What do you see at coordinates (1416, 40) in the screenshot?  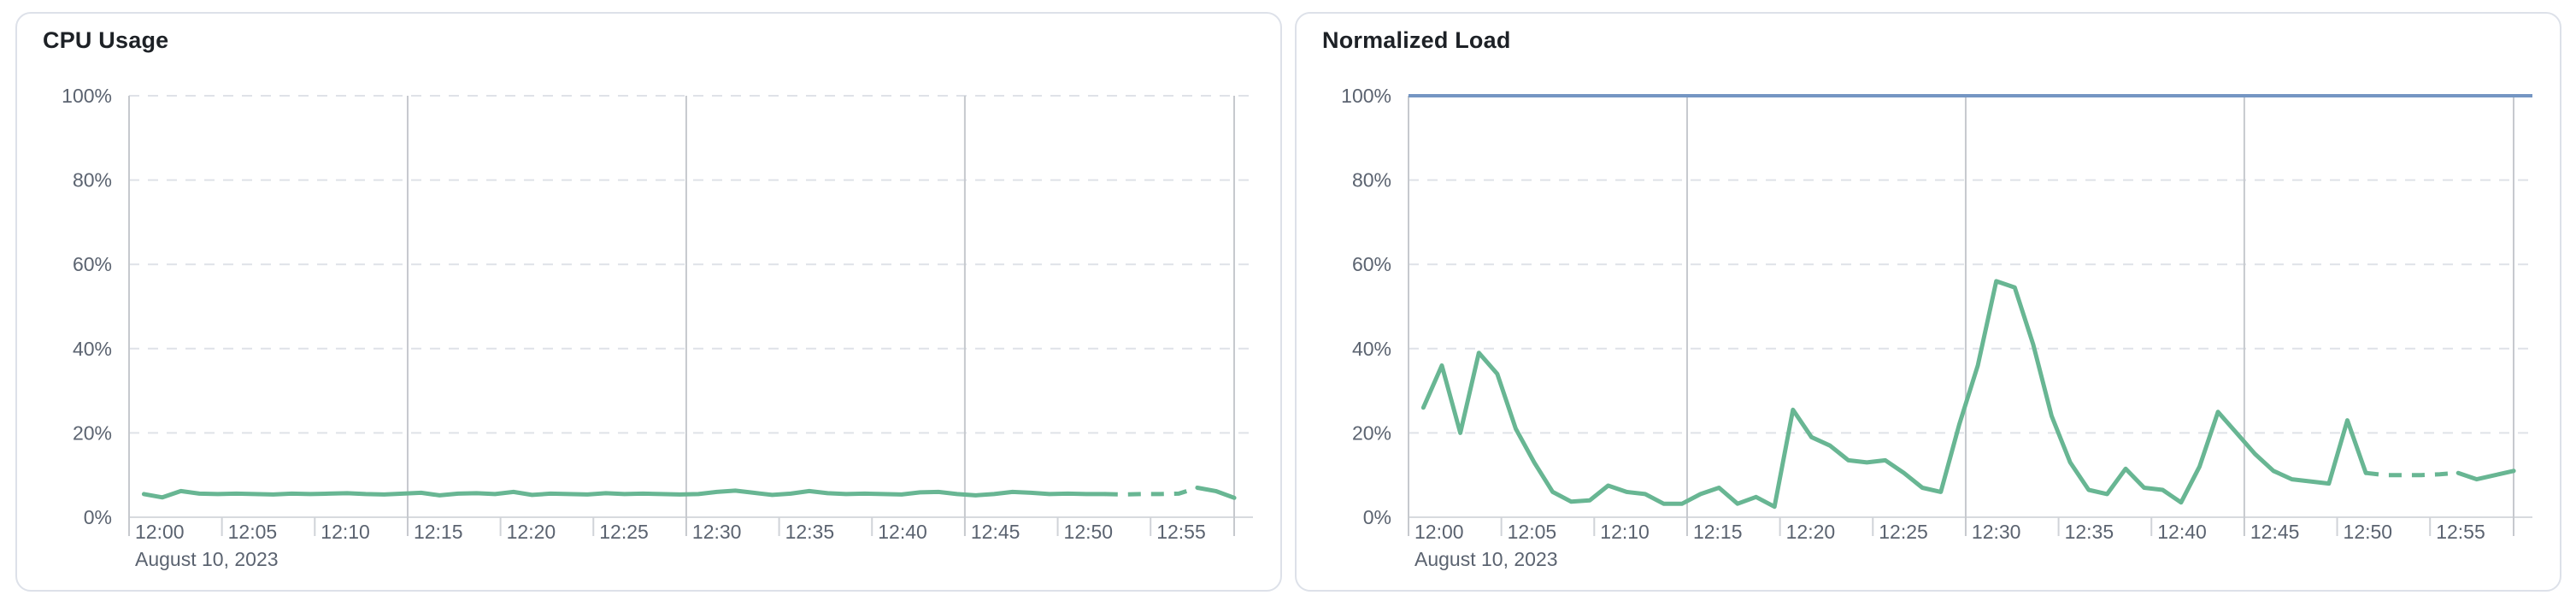 I see `panel-title: Normalized Load` at bounding box center [1416, 40].